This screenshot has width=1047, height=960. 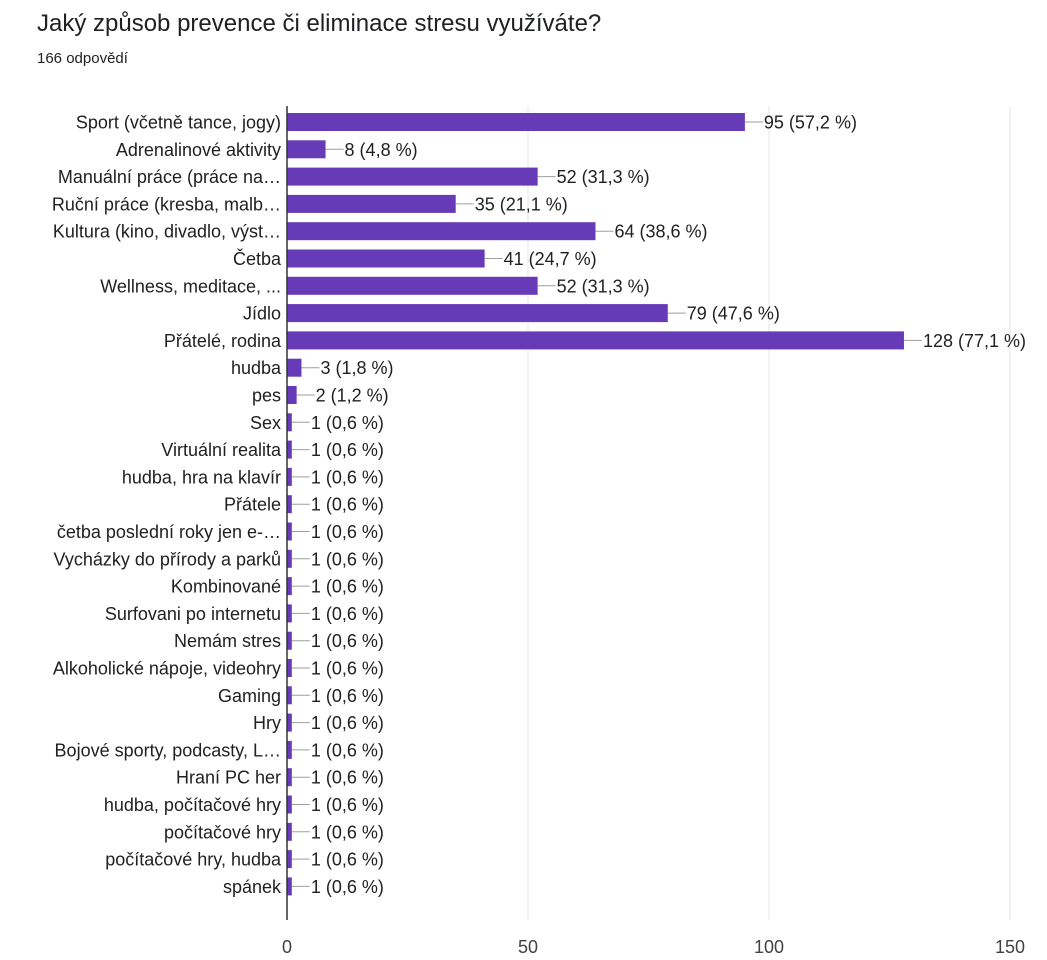 I want to click on value-label: 95 (57,2 %), so click(x=810, y=123).